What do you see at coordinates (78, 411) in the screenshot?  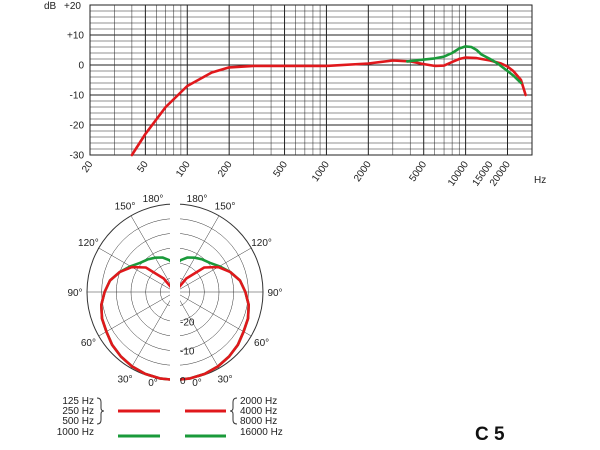 I see `legend-label-left: 250 Hz` at bounding box center [78, 411].